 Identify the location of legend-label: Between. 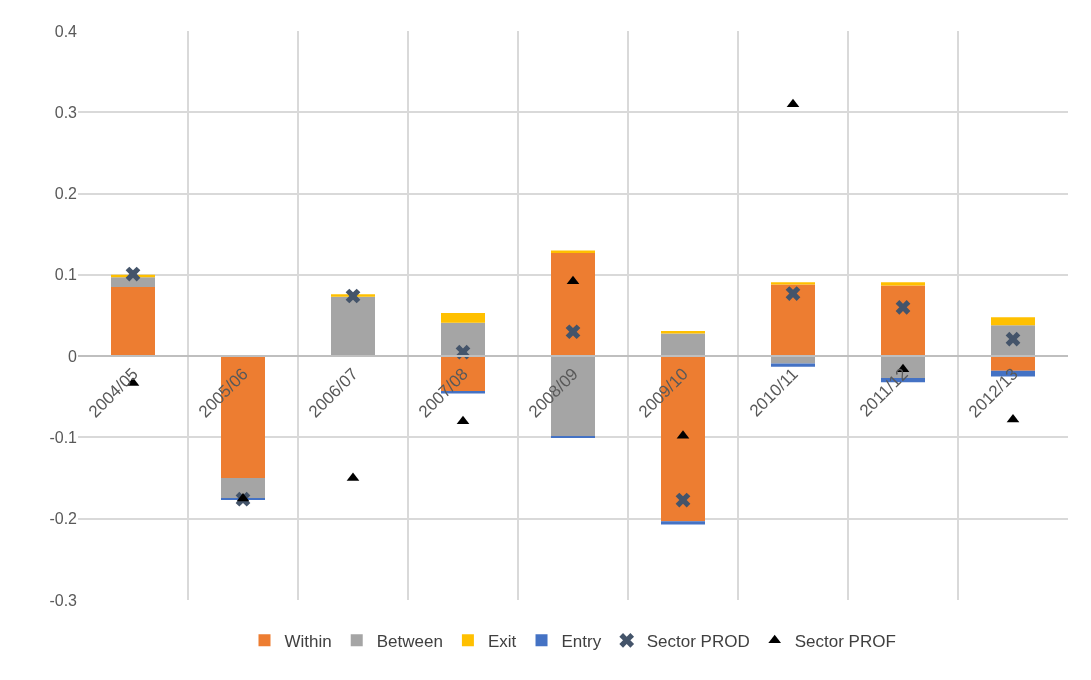
(409, 641).